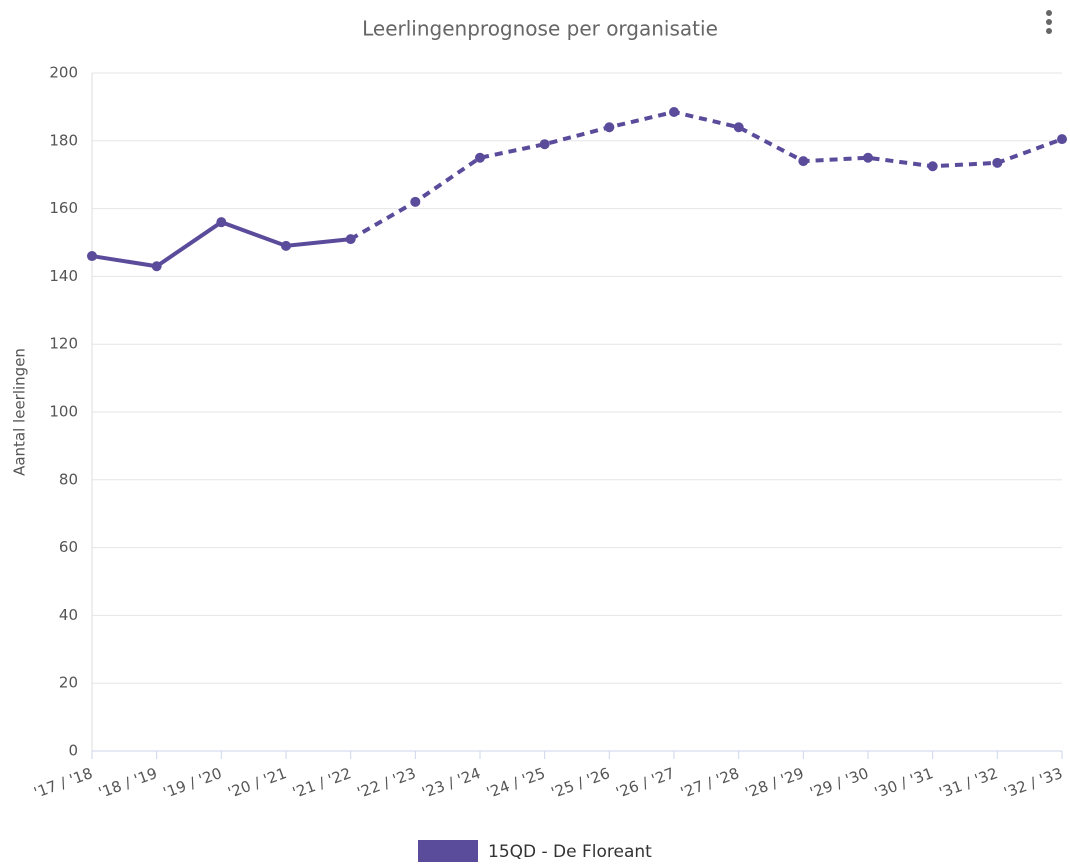  Describe the element at coordinates (450, 783) in the screenshot. I see `x-tick-label: '23 / '24` at that location.